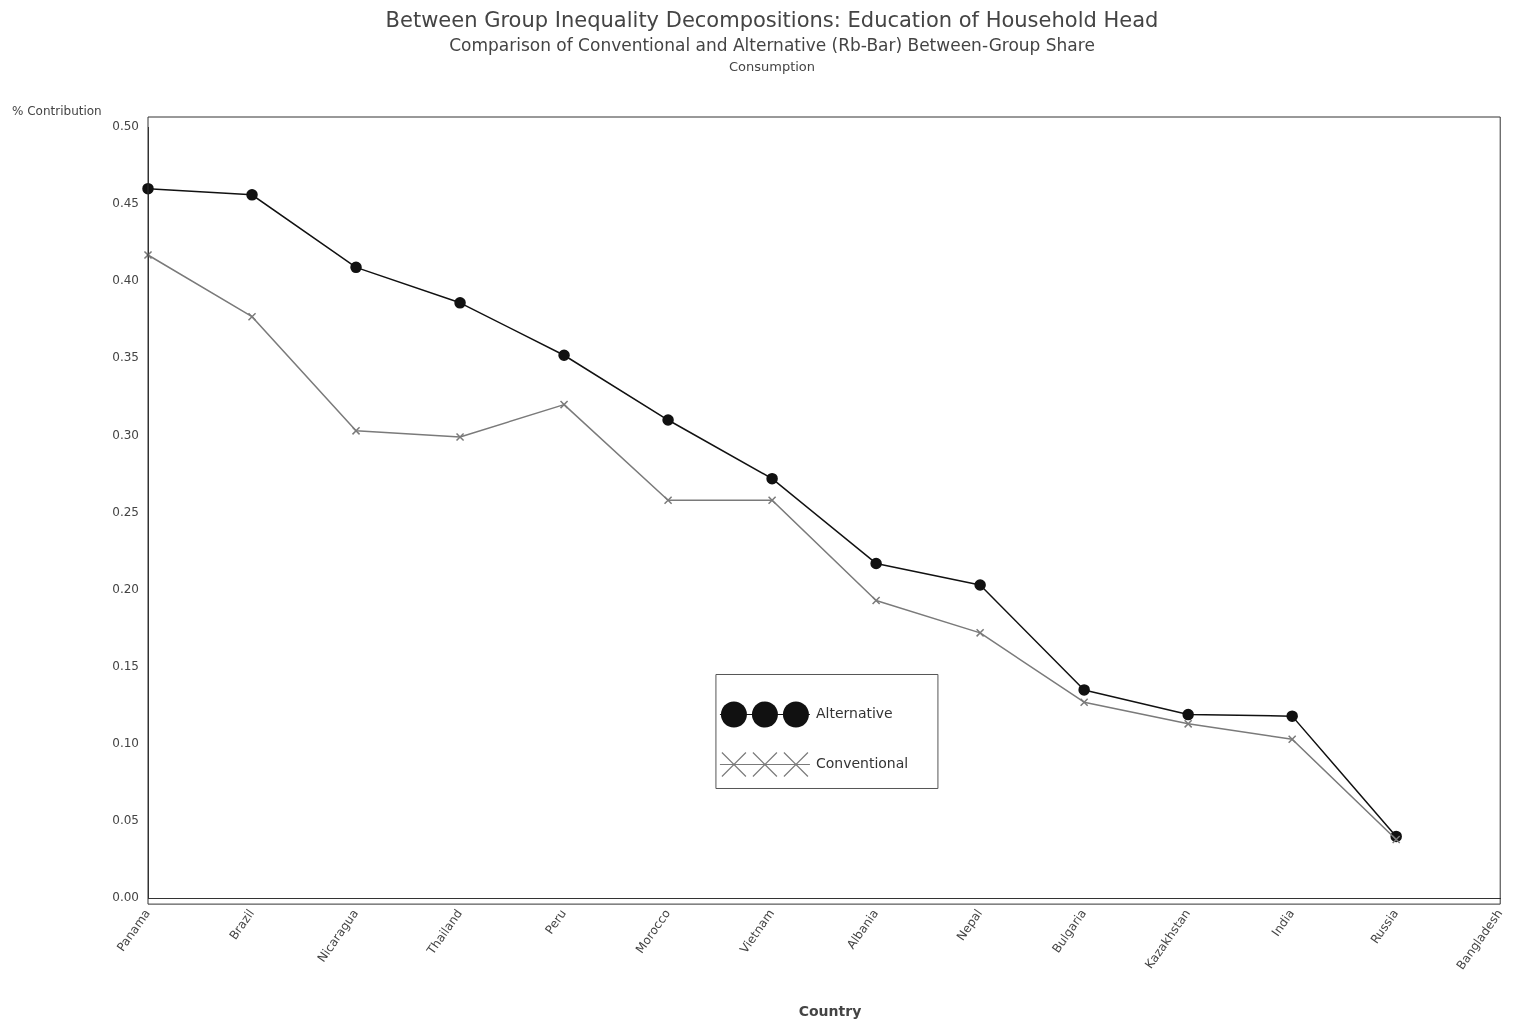 The image size is (1515, 1021). I want to click on text: Consumption, so click(772, 66).